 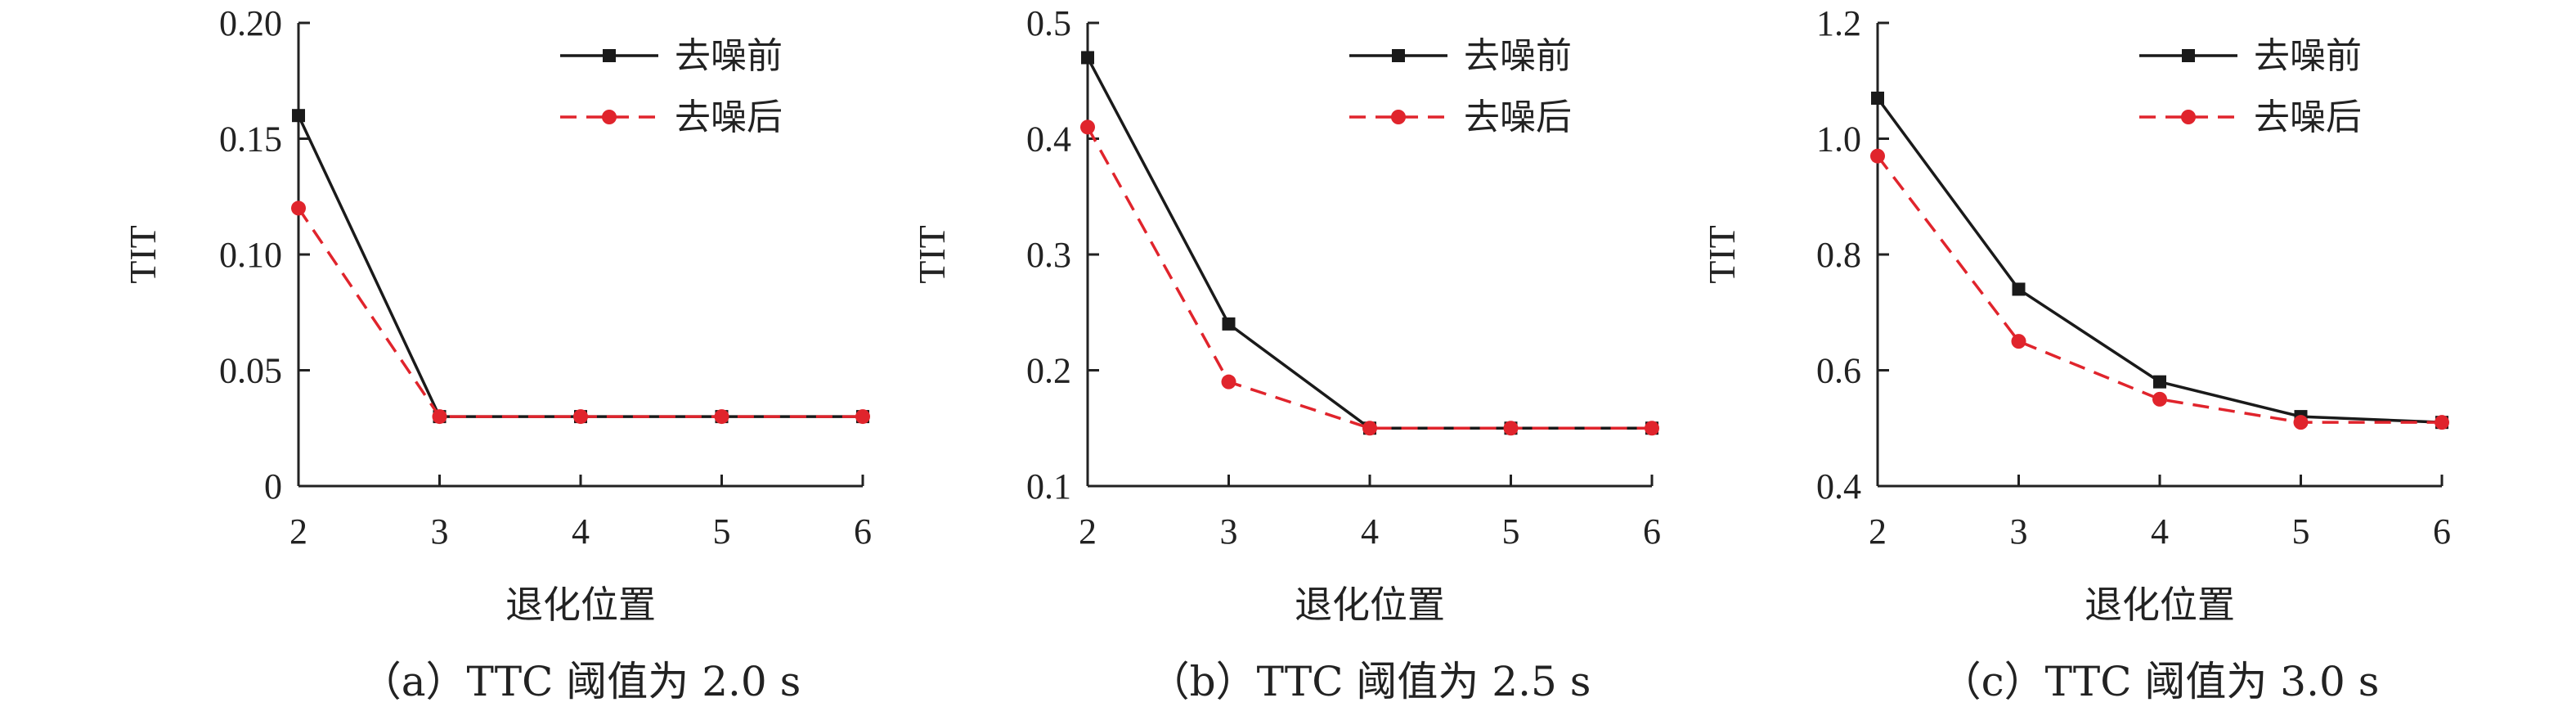 What do you see at coordinates (250, 255) in the screenshot?
I see `y-tick-label: 0.10` at bounding box center [250, 255].